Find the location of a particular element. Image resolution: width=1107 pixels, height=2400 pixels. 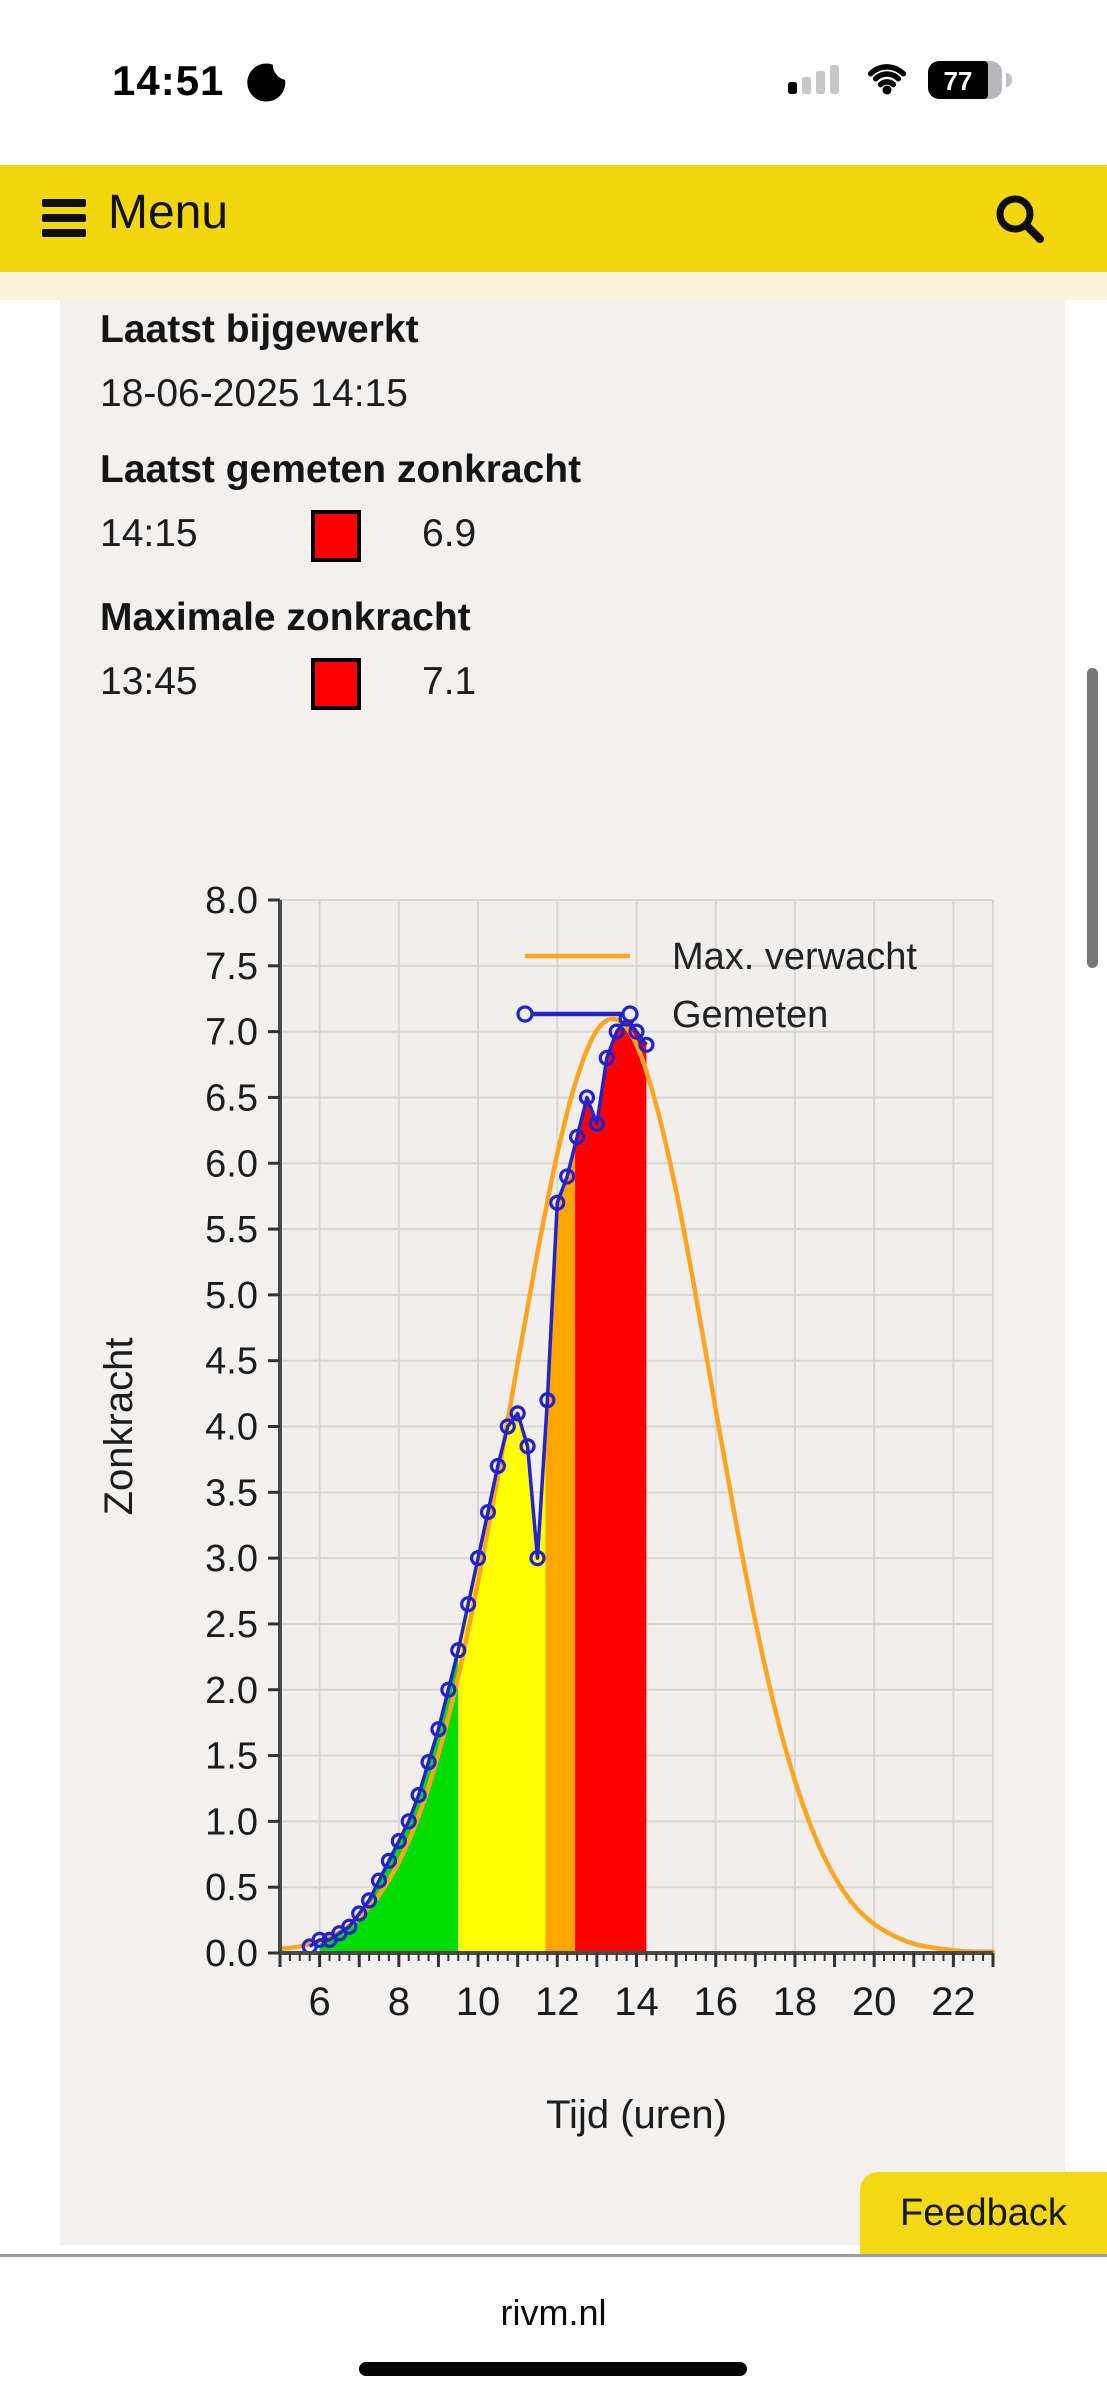

svg-text: 0.0 is located at coordinates (231, 1954).